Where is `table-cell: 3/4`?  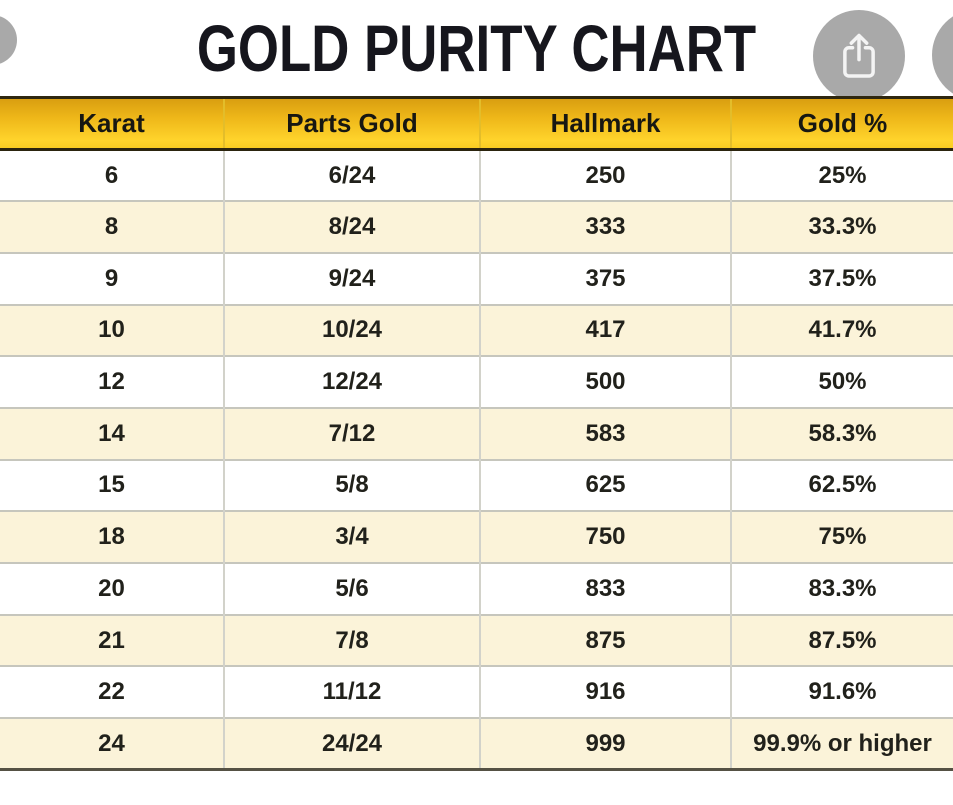 table-cell: 3/4 is located at coordinates (351, 536).